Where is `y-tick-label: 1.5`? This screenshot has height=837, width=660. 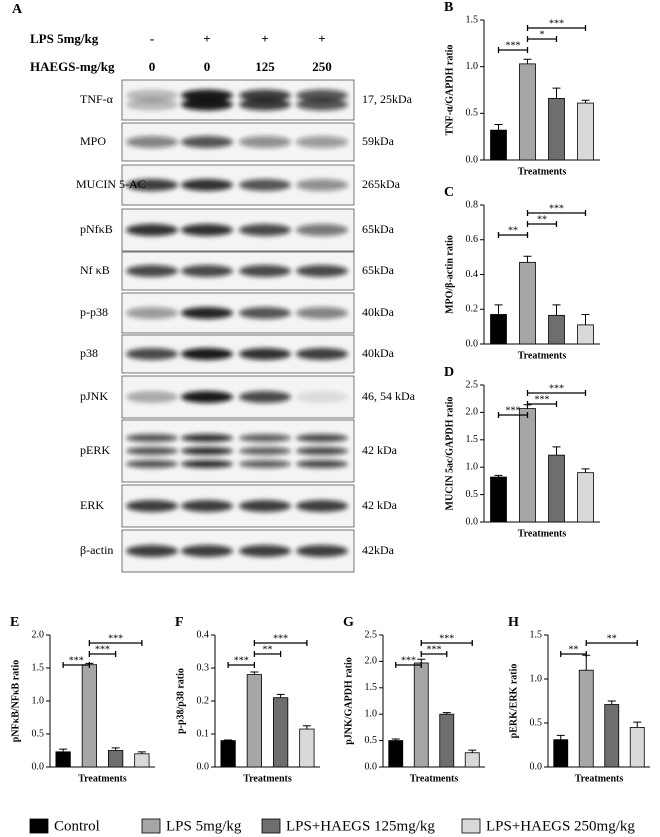 y-tick-label: 1.5 is located at coordinates (38, 667).